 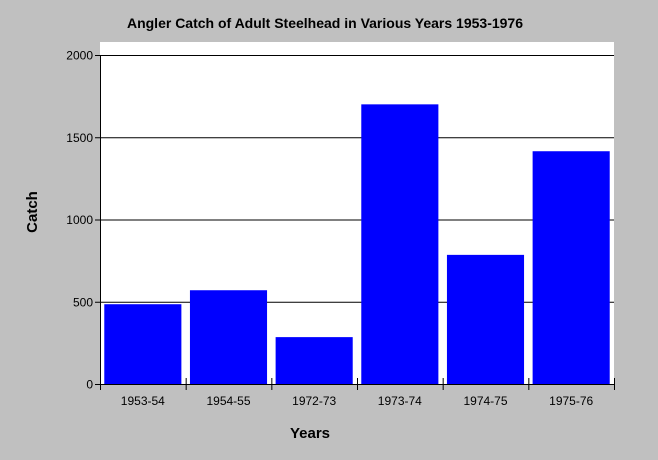 I want to click on x-tick-label: 1973-74, so click(x=400, y=401).